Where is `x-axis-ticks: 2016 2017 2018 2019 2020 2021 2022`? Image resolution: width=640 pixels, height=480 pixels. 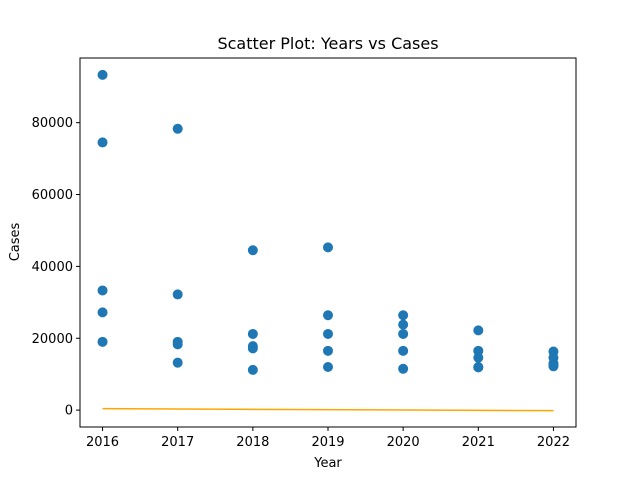
x-axis-ticks: 2016 2017 2018 2019 2020 2021 2022 is located at coordinates (328, 438).